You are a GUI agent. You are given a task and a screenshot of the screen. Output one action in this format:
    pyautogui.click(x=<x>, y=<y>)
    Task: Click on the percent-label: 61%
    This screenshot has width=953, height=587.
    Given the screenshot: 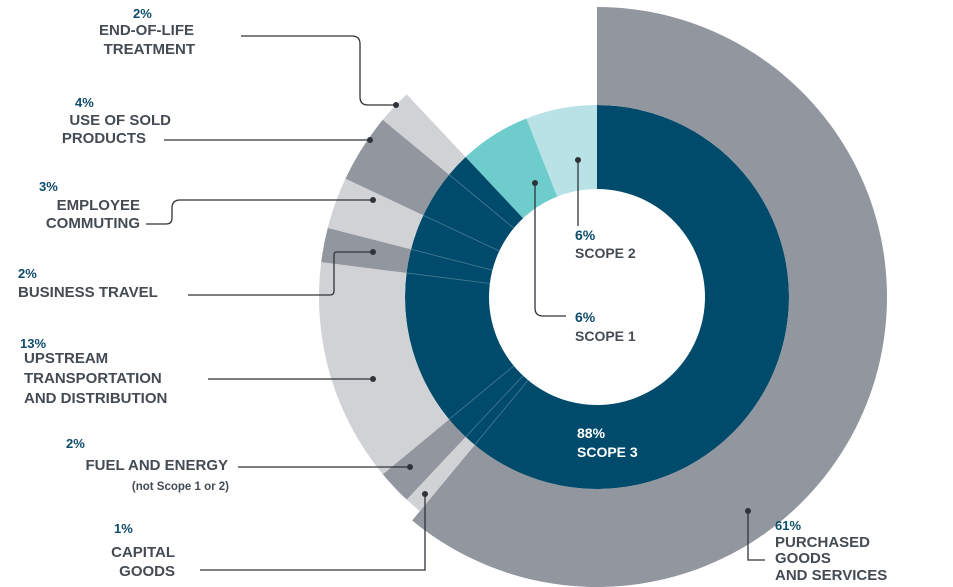 What is the action you would take?
    pyautogui.click(x=788, y=525)
    